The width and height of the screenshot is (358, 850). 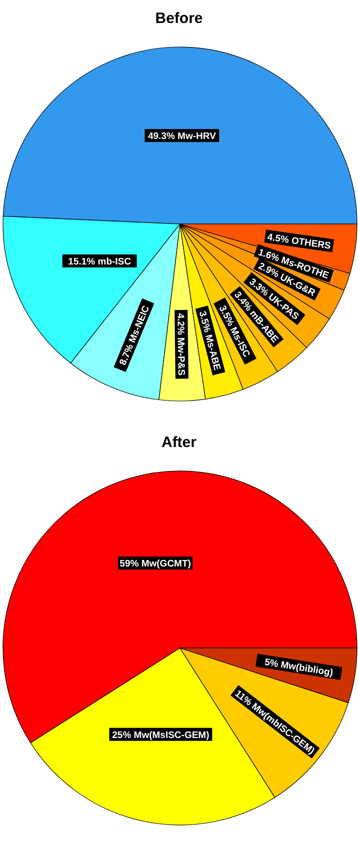 I want to click on chart-title: Before, so click(x=179, y=19).